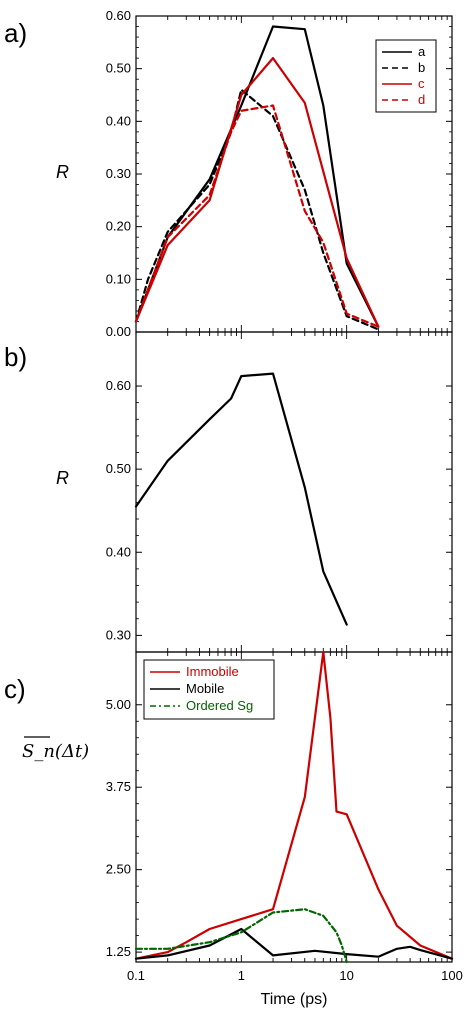  What do you see at coordinates (452, 975) in the screenshot?
I see `panel-c-xtick-label: 100` at bounding box center [452, 975].